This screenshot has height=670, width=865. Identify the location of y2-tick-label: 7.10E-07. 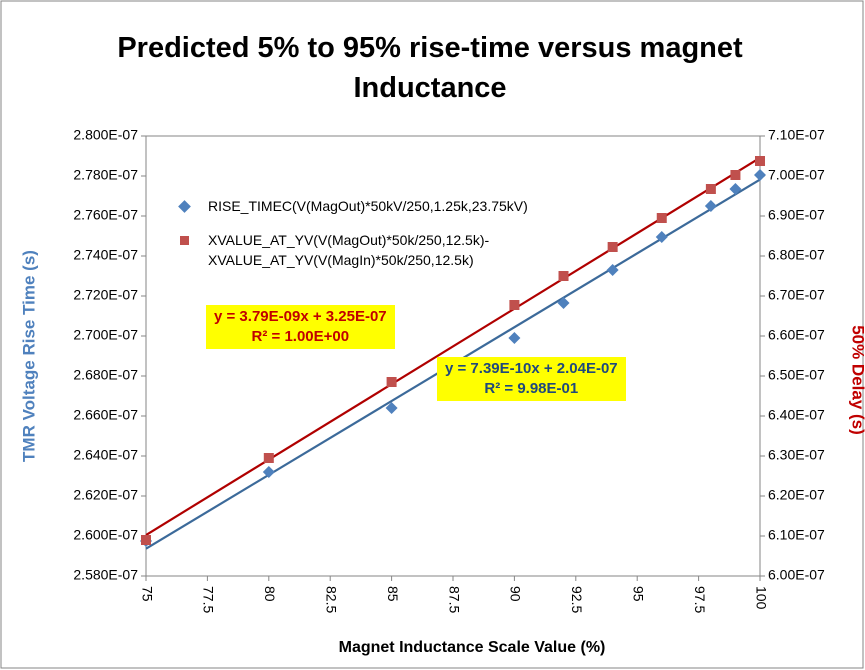
(796, 135).